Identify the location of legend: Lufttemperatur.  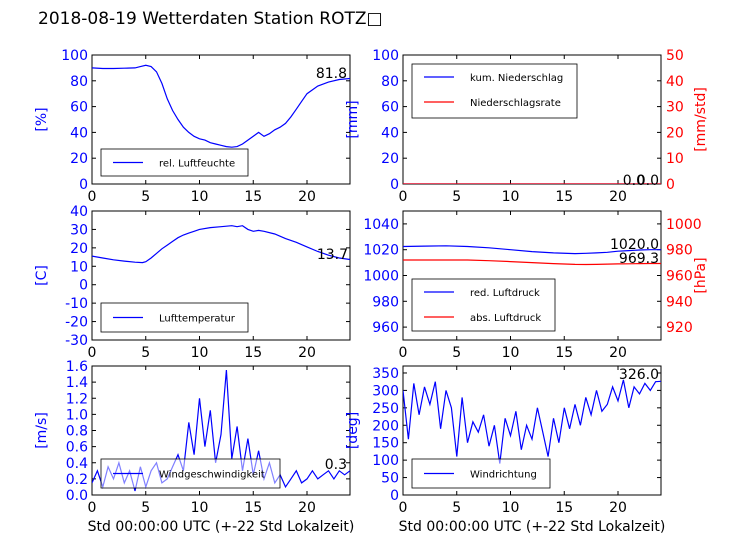
(174, 317).